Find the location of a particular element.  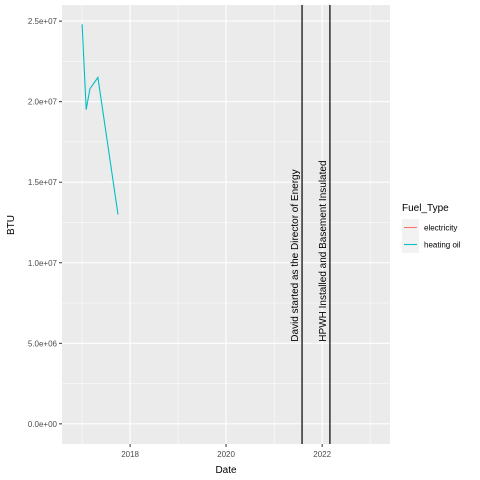

y-axis-title: BTU is located at coordinates (11, 225).